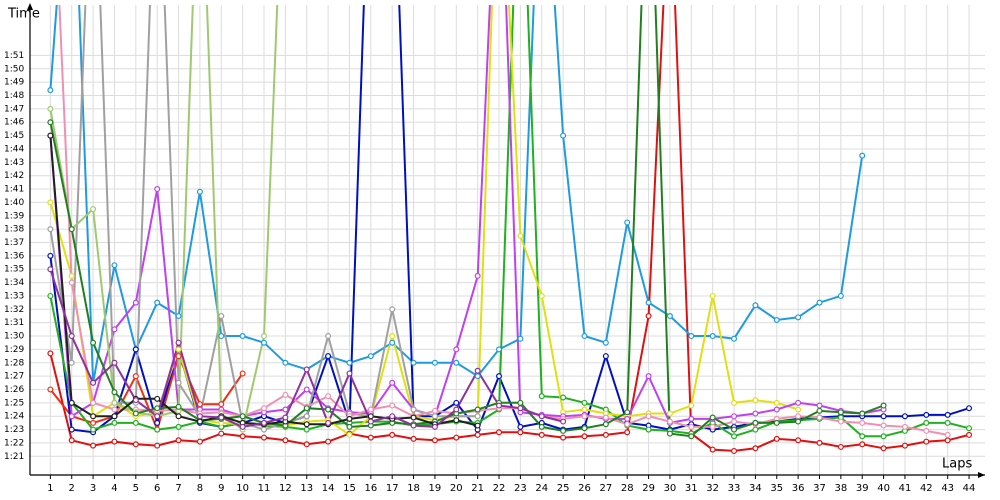 The height and width of the screenshot is (500, 1000). What do you see at coordinates (146, 393) in the screenshot?
I see `series-line` at bounding box center [146, 393].